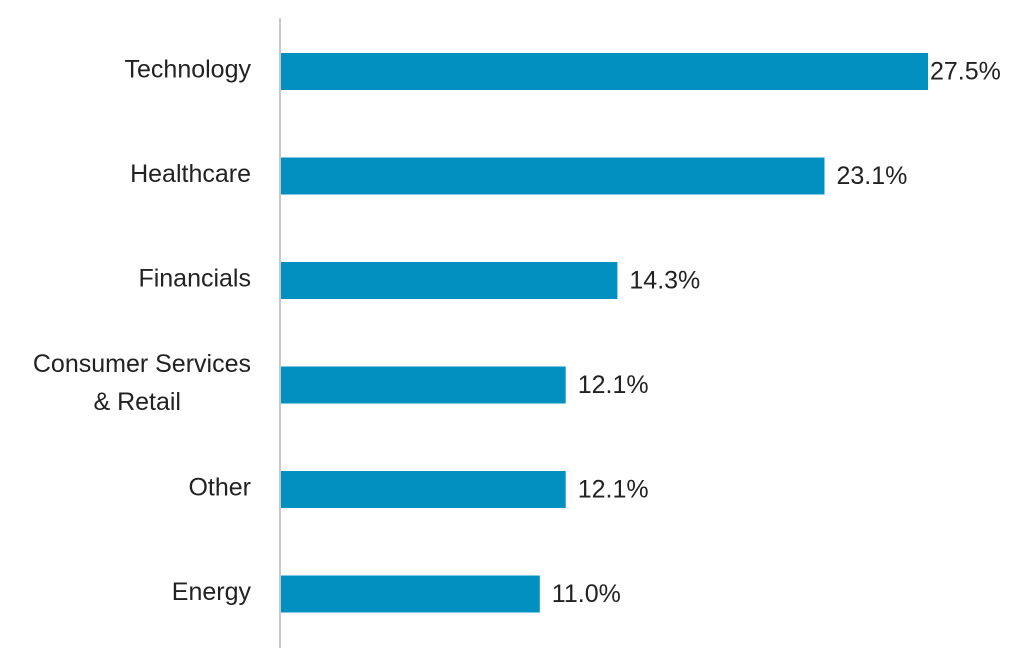 Image resolution: width=1014 pixels, height=666 pixels. I want to click on category-label-line: Financials, so click(194, 279).